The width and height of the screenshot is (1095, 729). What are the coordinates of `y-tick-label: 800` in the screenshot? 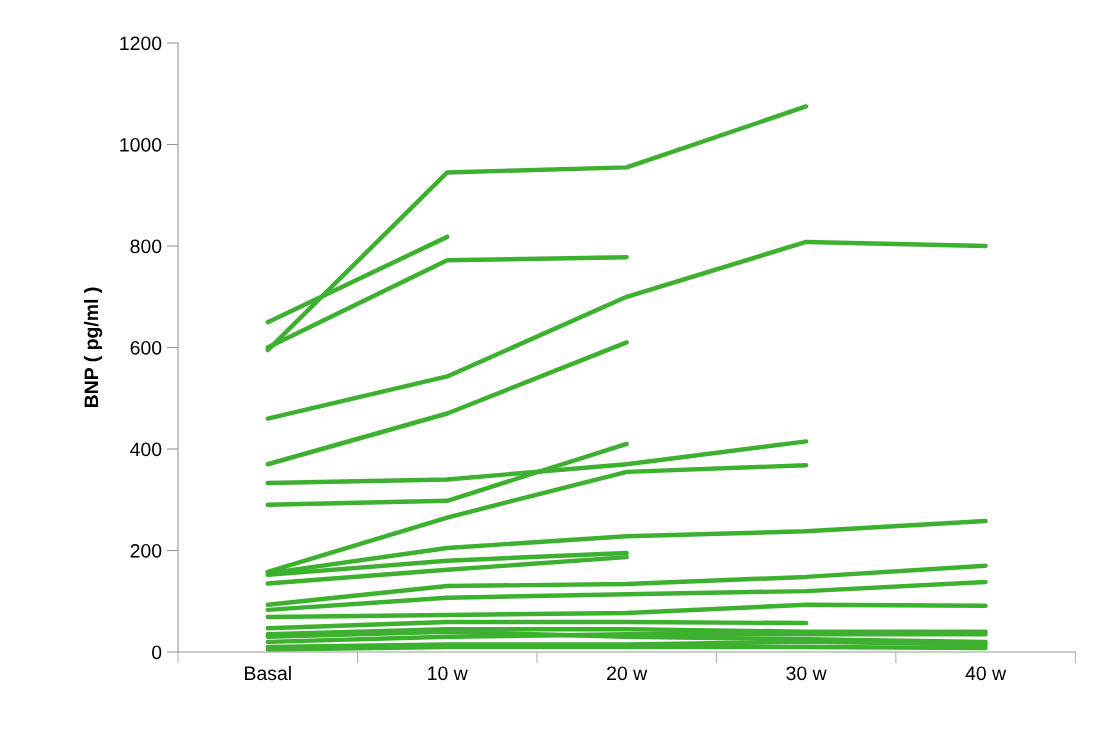 It's located at (146, 246).